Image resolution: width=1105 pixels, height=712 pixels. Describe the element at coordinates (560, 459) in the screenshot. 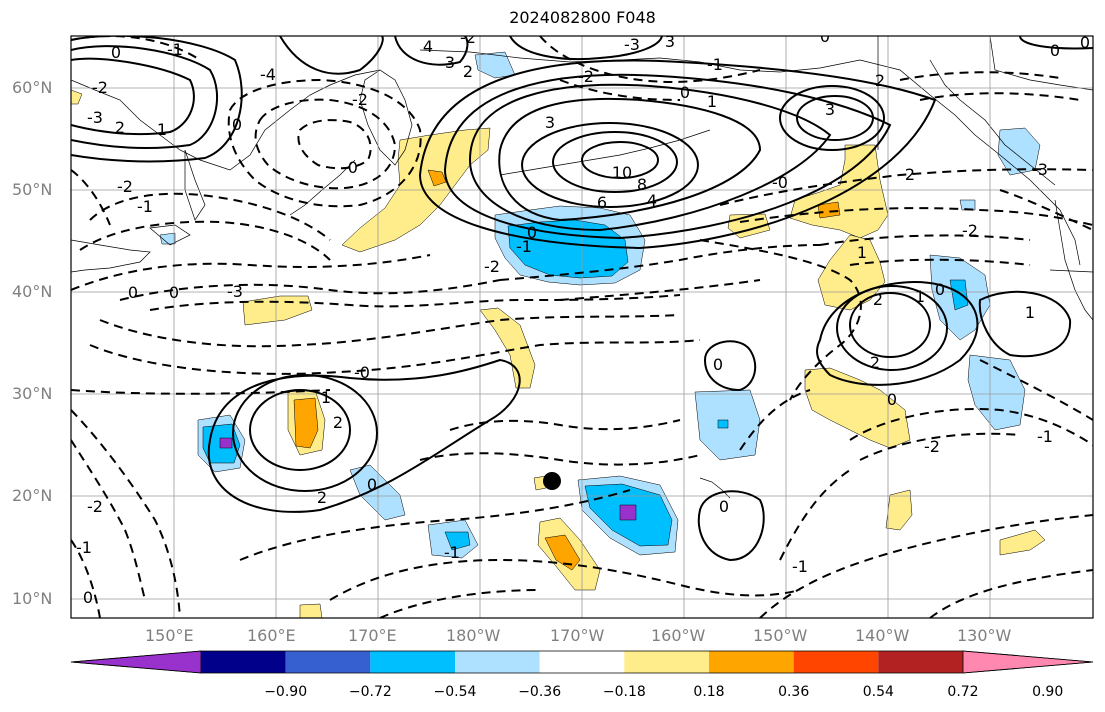

I see `dash-central-s2` at that location.